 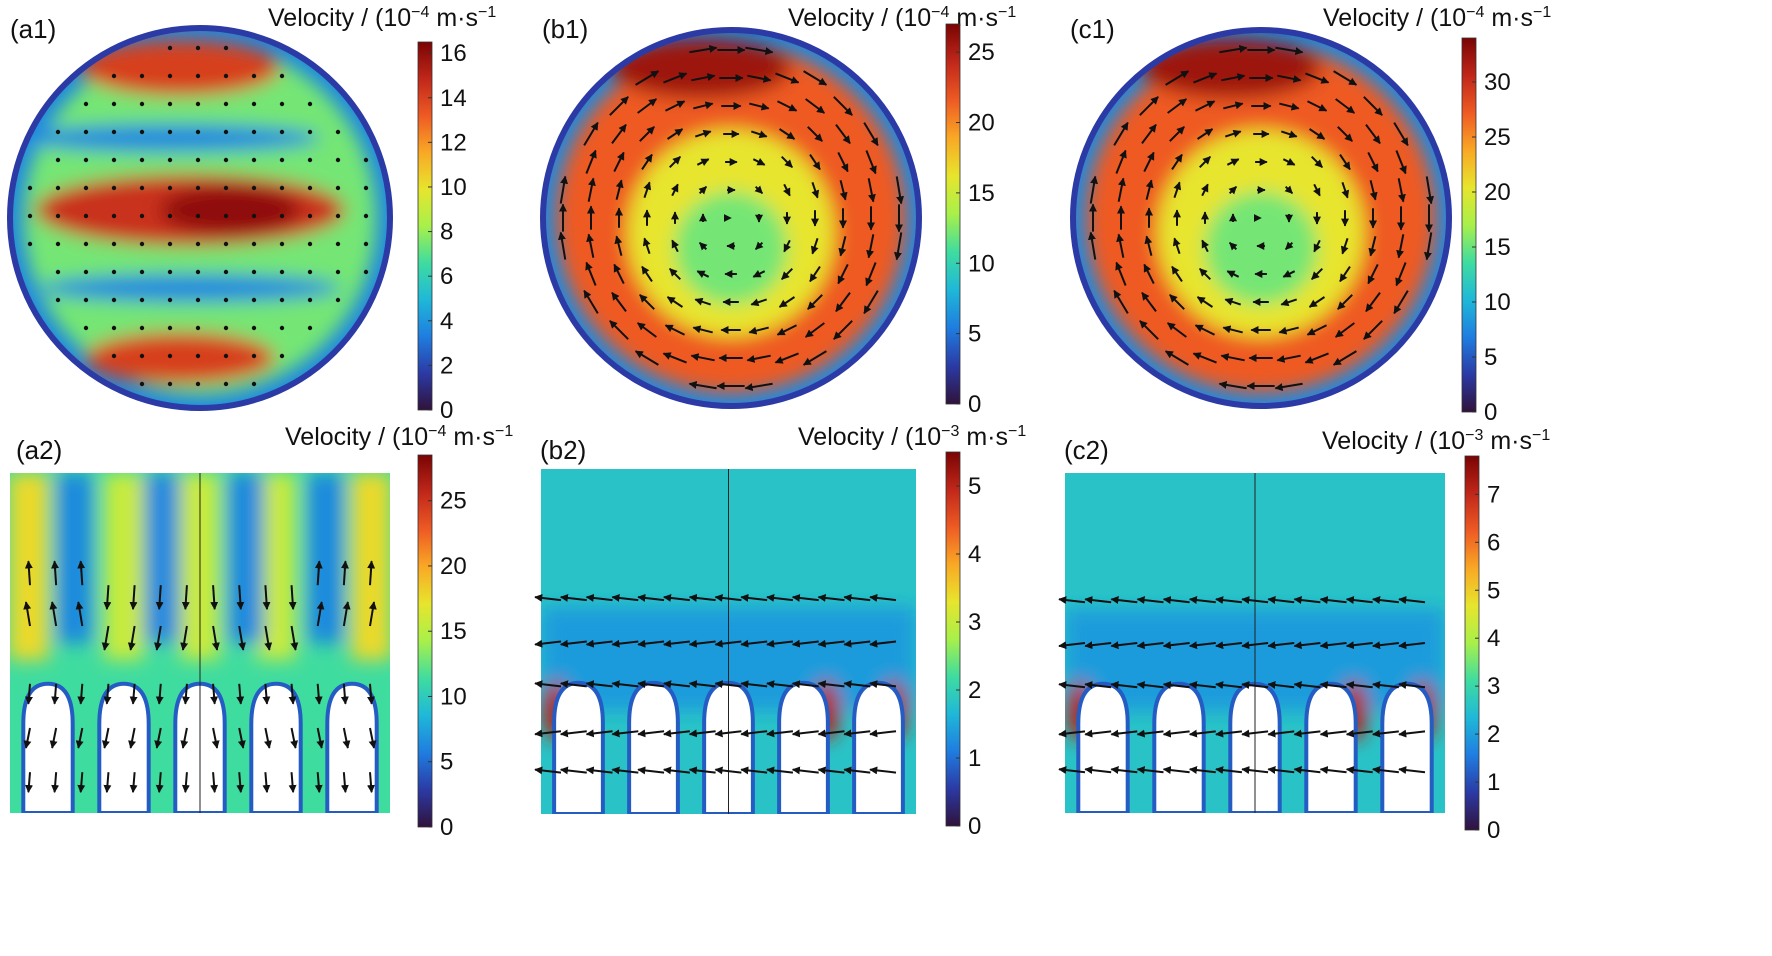 I want to click on colorbar-tick-label: 8, so click(x=446, y=232).